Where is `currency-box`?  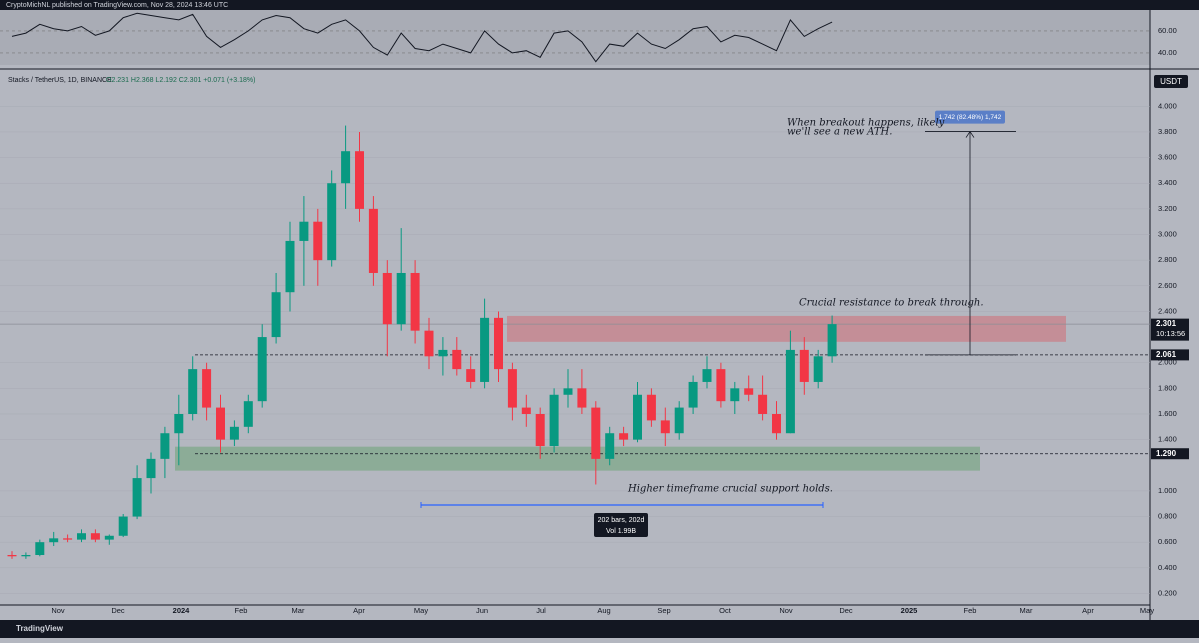
currency-box is located at coordinates (1171, 81).